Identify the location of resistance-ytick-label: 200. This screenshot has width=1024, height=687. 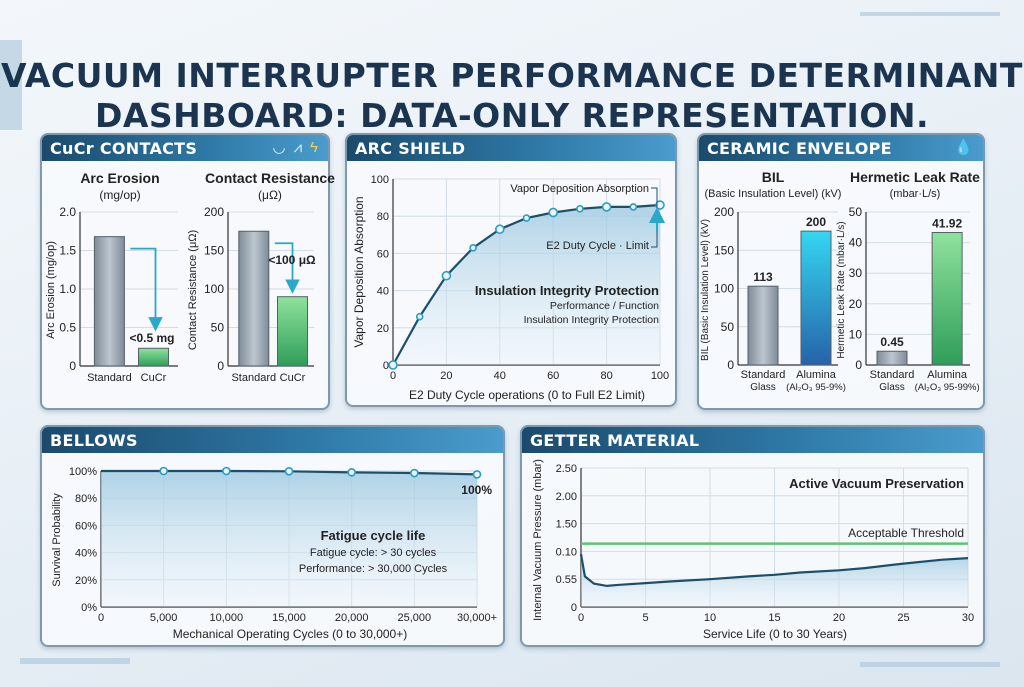
(214, 212).